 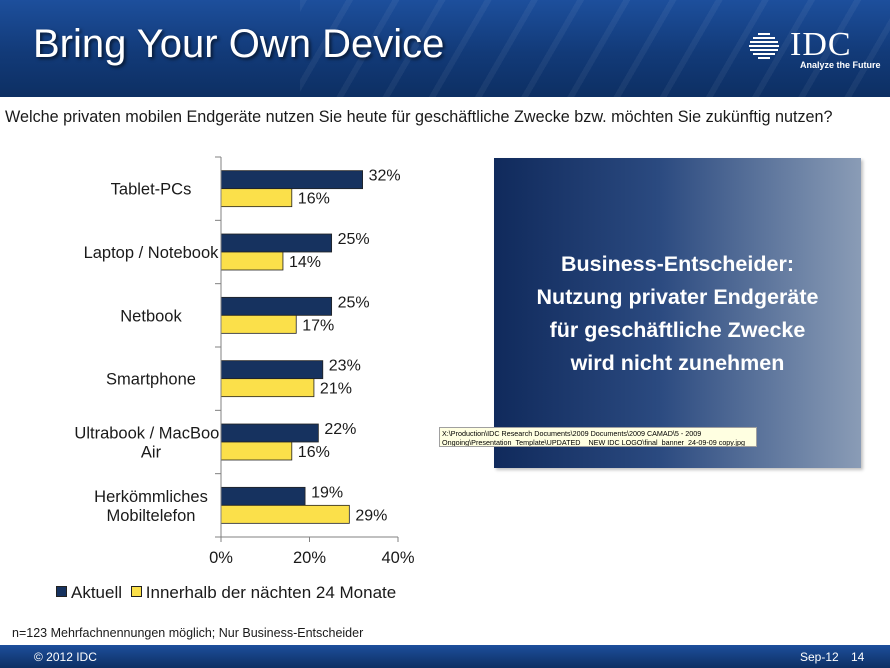 What do you see at coordinates (151, 453) in the screenshot?
I see `category-label: Air` at bounding box center [151, 453].